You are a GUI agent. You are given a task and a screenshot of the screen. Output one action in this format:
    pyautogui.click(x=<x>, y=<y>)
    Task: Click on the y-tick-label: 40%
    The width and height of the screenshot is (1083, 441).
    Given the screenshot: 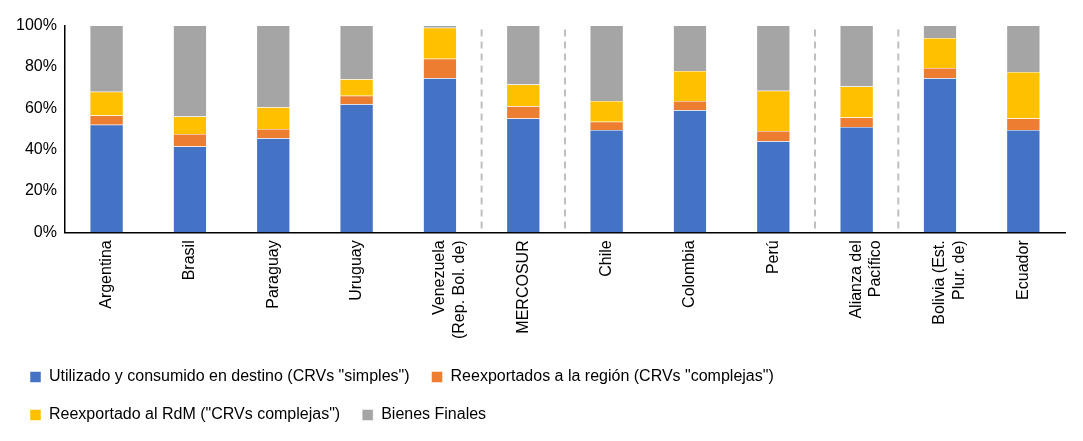 What is the action you would take?
    pyautogui.click(x=40, y=149)
    